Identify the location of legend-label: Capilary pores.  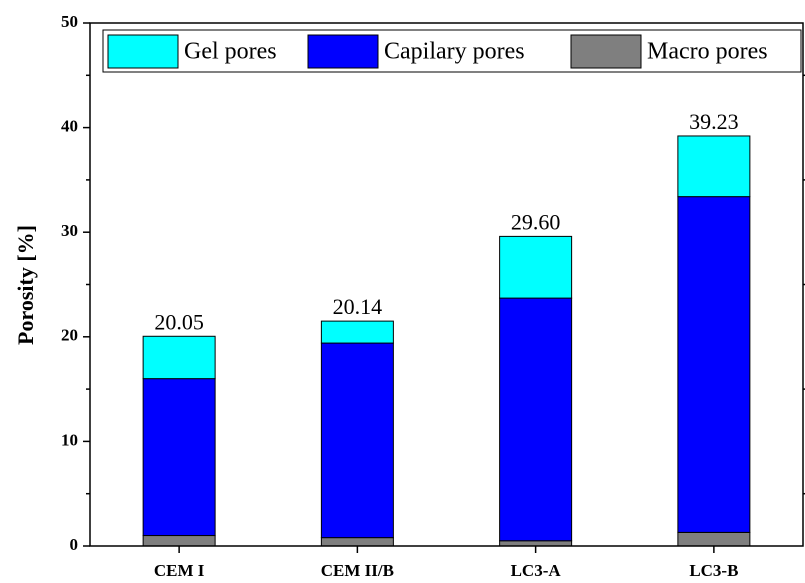
(454, 52).